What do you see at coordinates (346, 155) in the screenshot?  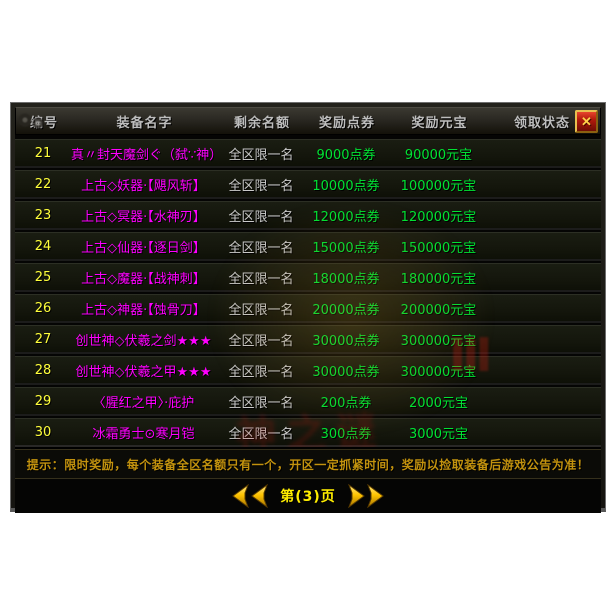 I see `points-reward: 9000点券` at bounding box center [346, 155].